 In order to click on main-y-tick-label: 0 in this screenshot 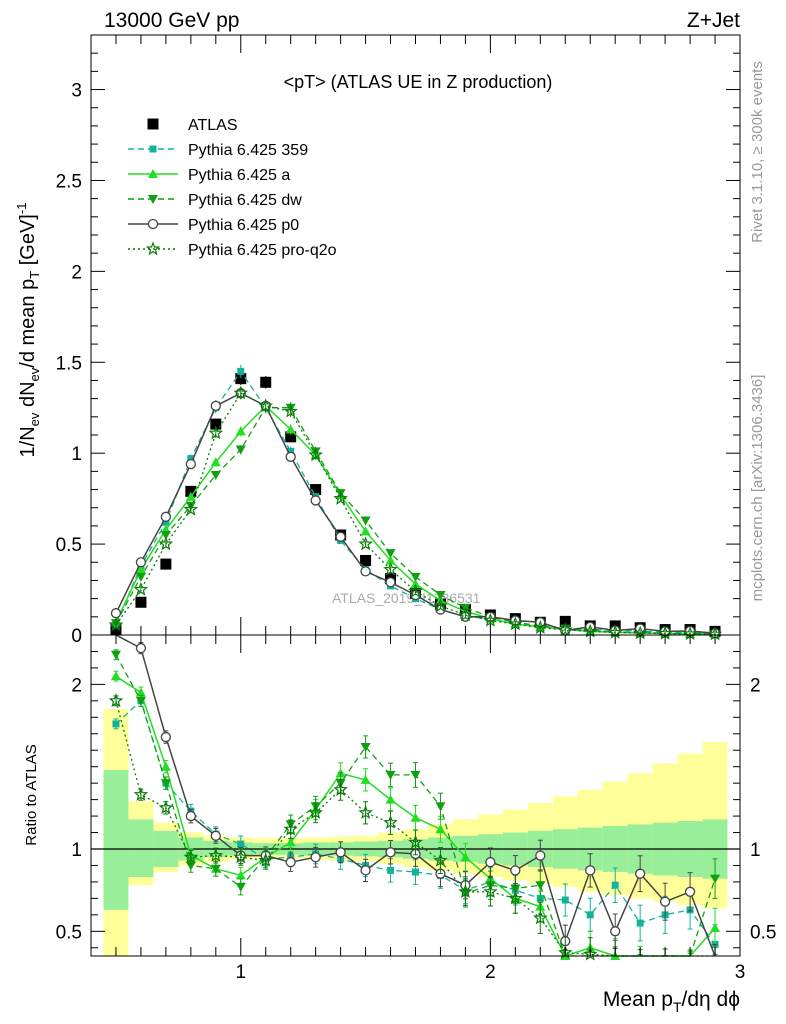, I will do `click(76, 636)`.